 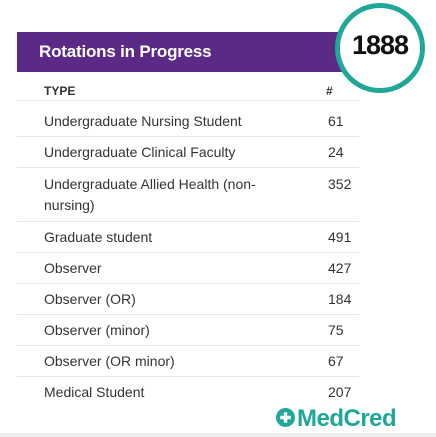 I want to click on column-header-count: #, so click(x=329, y=91).